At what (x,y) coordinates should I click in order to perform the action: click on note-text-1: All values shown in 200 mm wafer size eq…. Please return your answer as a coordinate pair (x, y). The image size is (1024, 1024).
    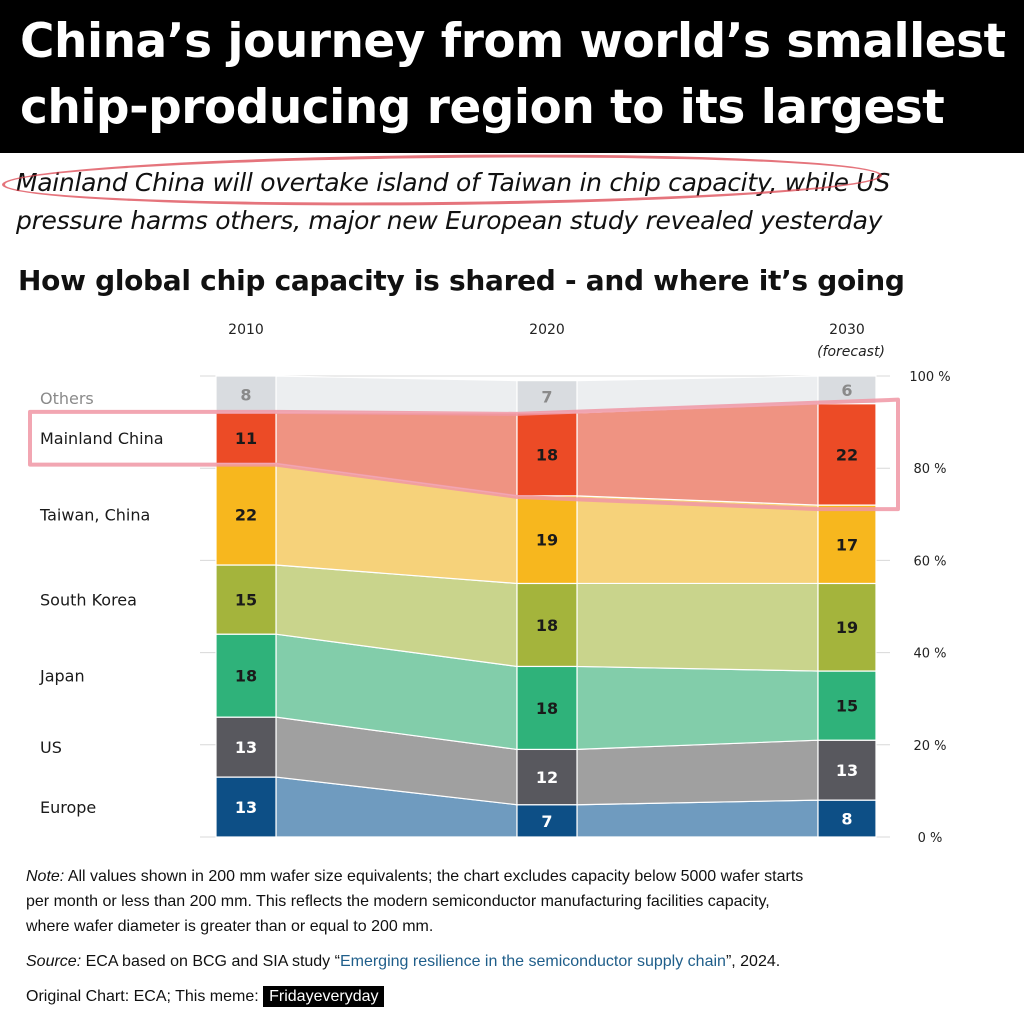
    Looking at the image, I should click on (434, 876).